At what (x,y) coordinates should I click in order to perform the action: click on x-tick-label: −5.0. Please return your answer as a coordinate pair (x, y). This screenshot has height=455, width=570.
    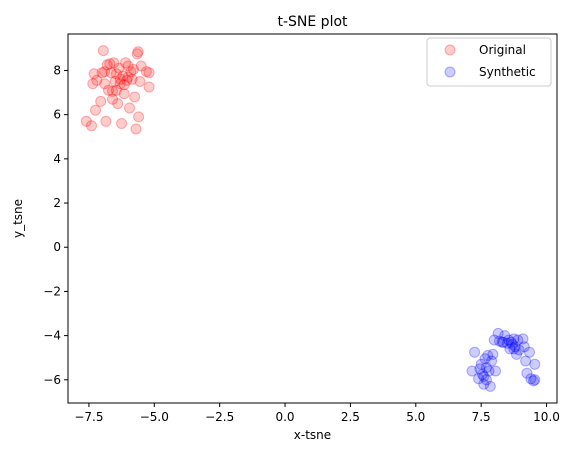
    Looking at the image, I should click on (154, 417).